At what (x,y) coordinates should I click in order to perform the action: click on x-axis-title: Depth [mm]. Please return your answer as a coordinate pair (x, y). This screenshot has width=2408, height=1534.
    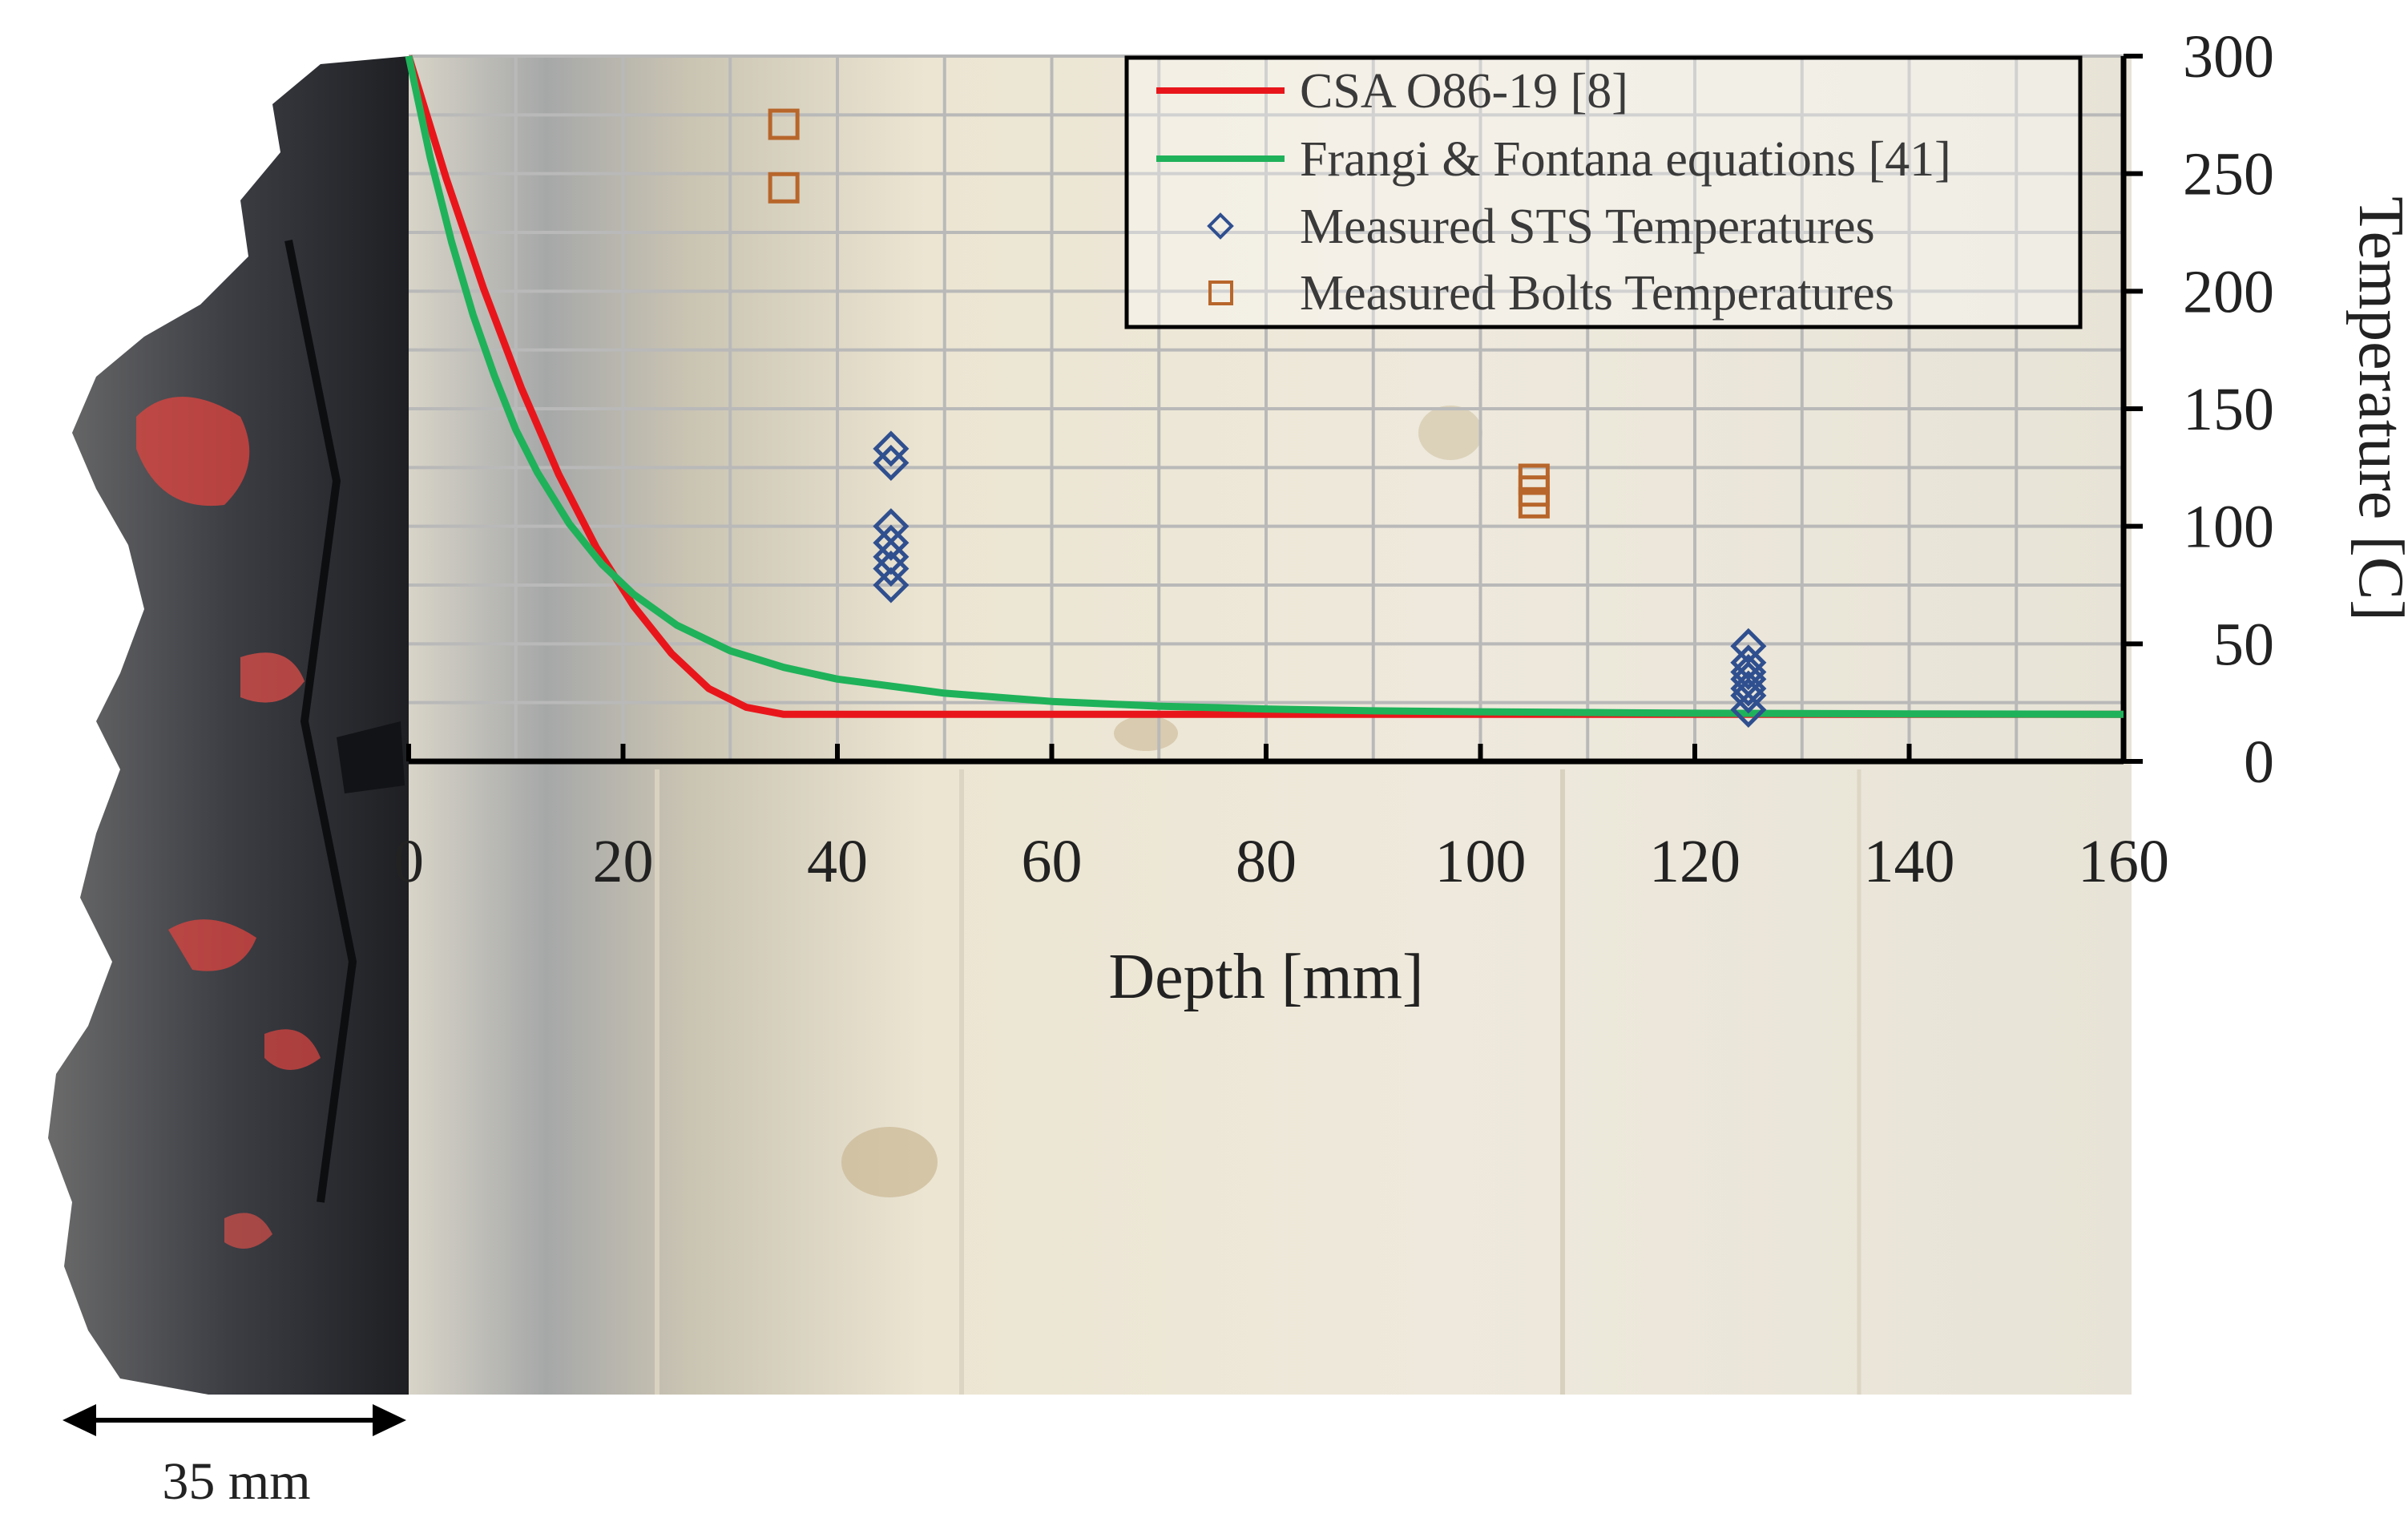
    Looking at the image, I should click on (1265, 977).